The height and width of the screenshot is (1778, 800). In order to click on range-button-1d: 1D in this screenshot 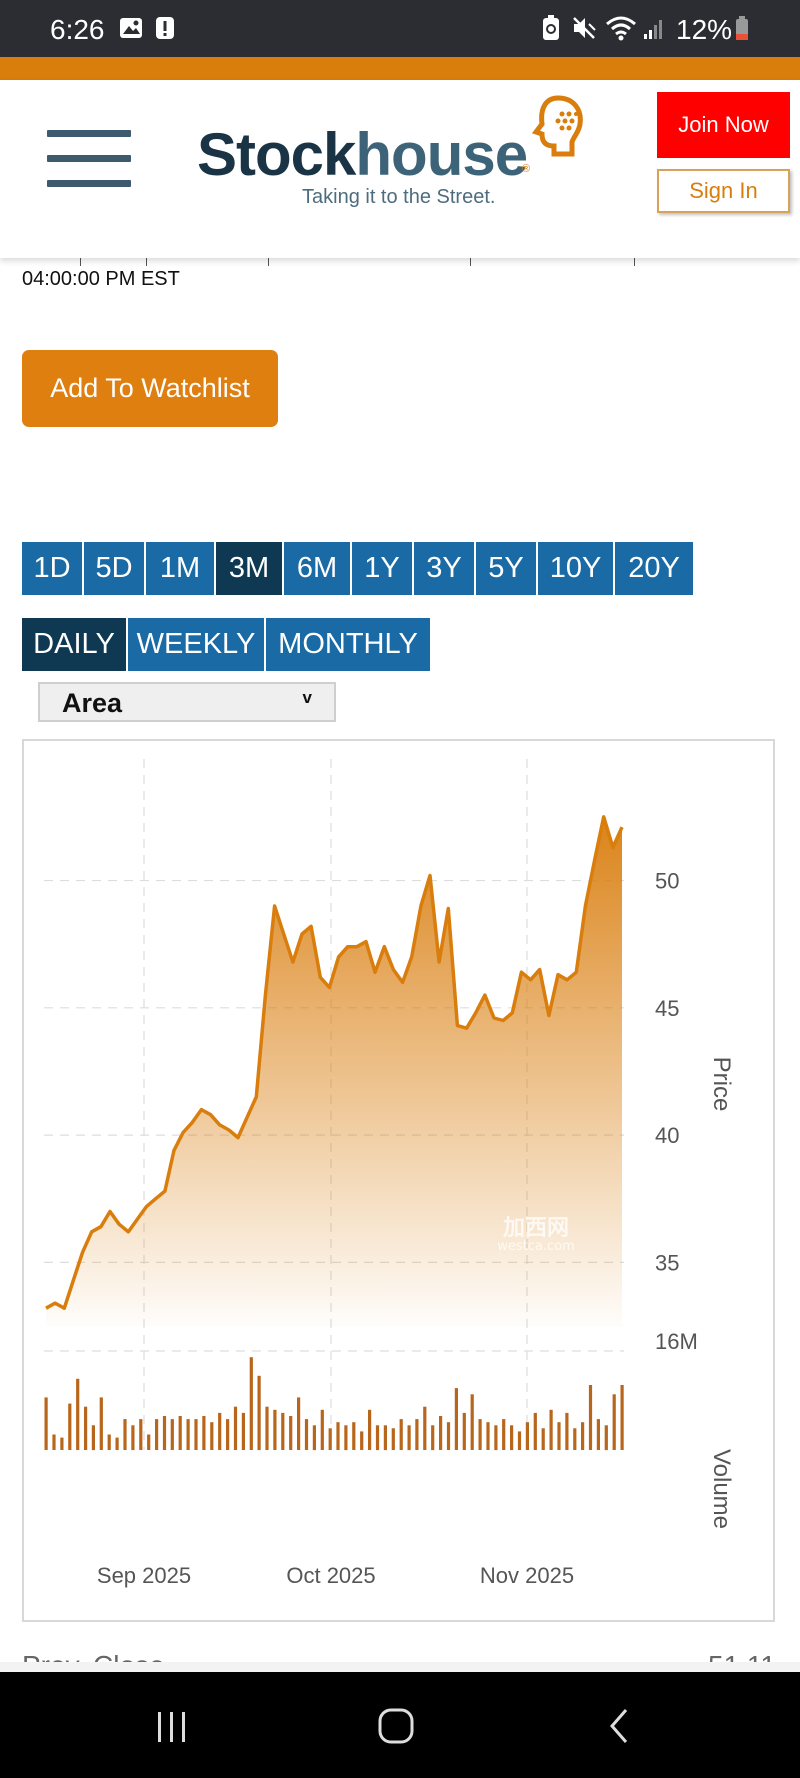, I will do `click(52, 568)`.